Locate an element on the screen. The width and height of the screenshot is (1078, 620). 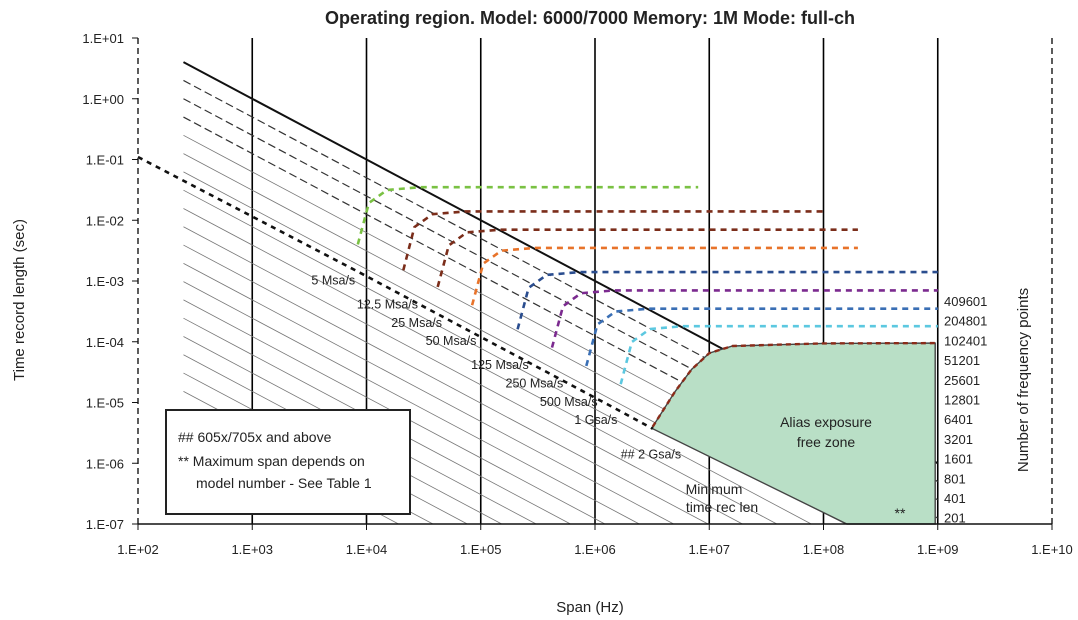
frequency-point-label: 51201 is located at coordinates (962, 360).